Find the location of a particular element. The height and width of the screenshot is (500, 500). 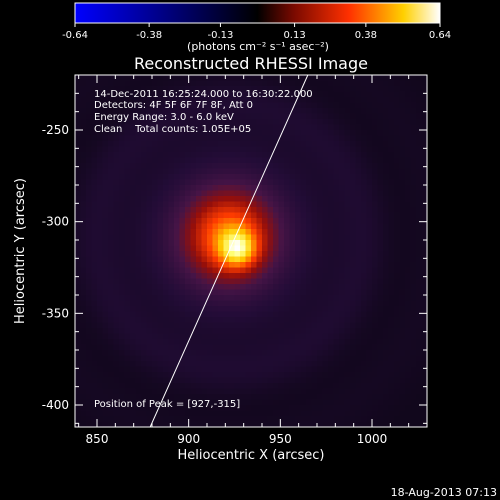

y-axis-label: Heliocentric Y (arcsec) is located at coordinates (20, 251).